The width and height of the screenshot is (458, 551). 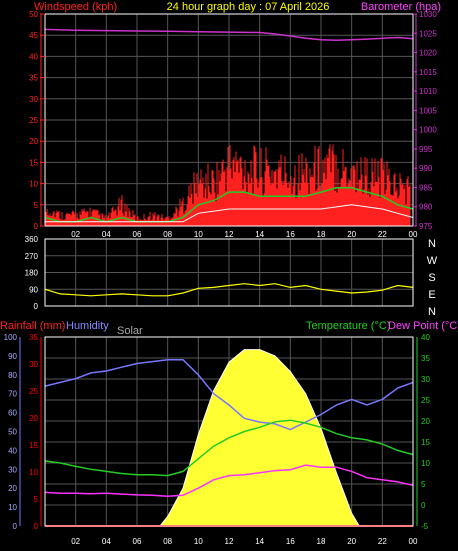 What do you see at coordinates (36, 205) in the screenshot?
I see `windspeed-tick-label: 5` at bounding box center [36, 205].